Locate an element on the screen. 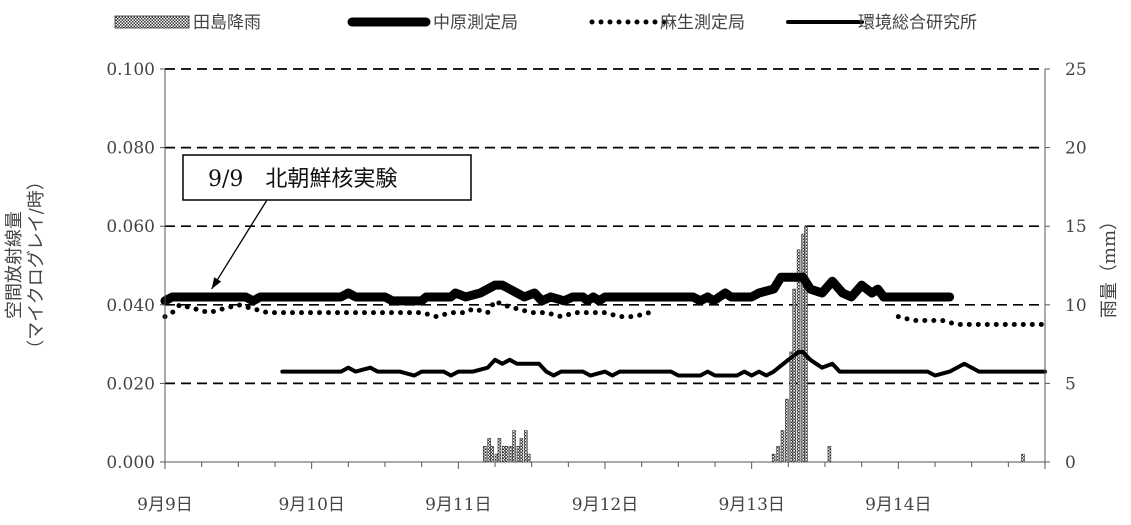 Image resolution: width=1131 pixels, height=525 pixels. annotation-arrow-head is located at coordinates (216, 283).